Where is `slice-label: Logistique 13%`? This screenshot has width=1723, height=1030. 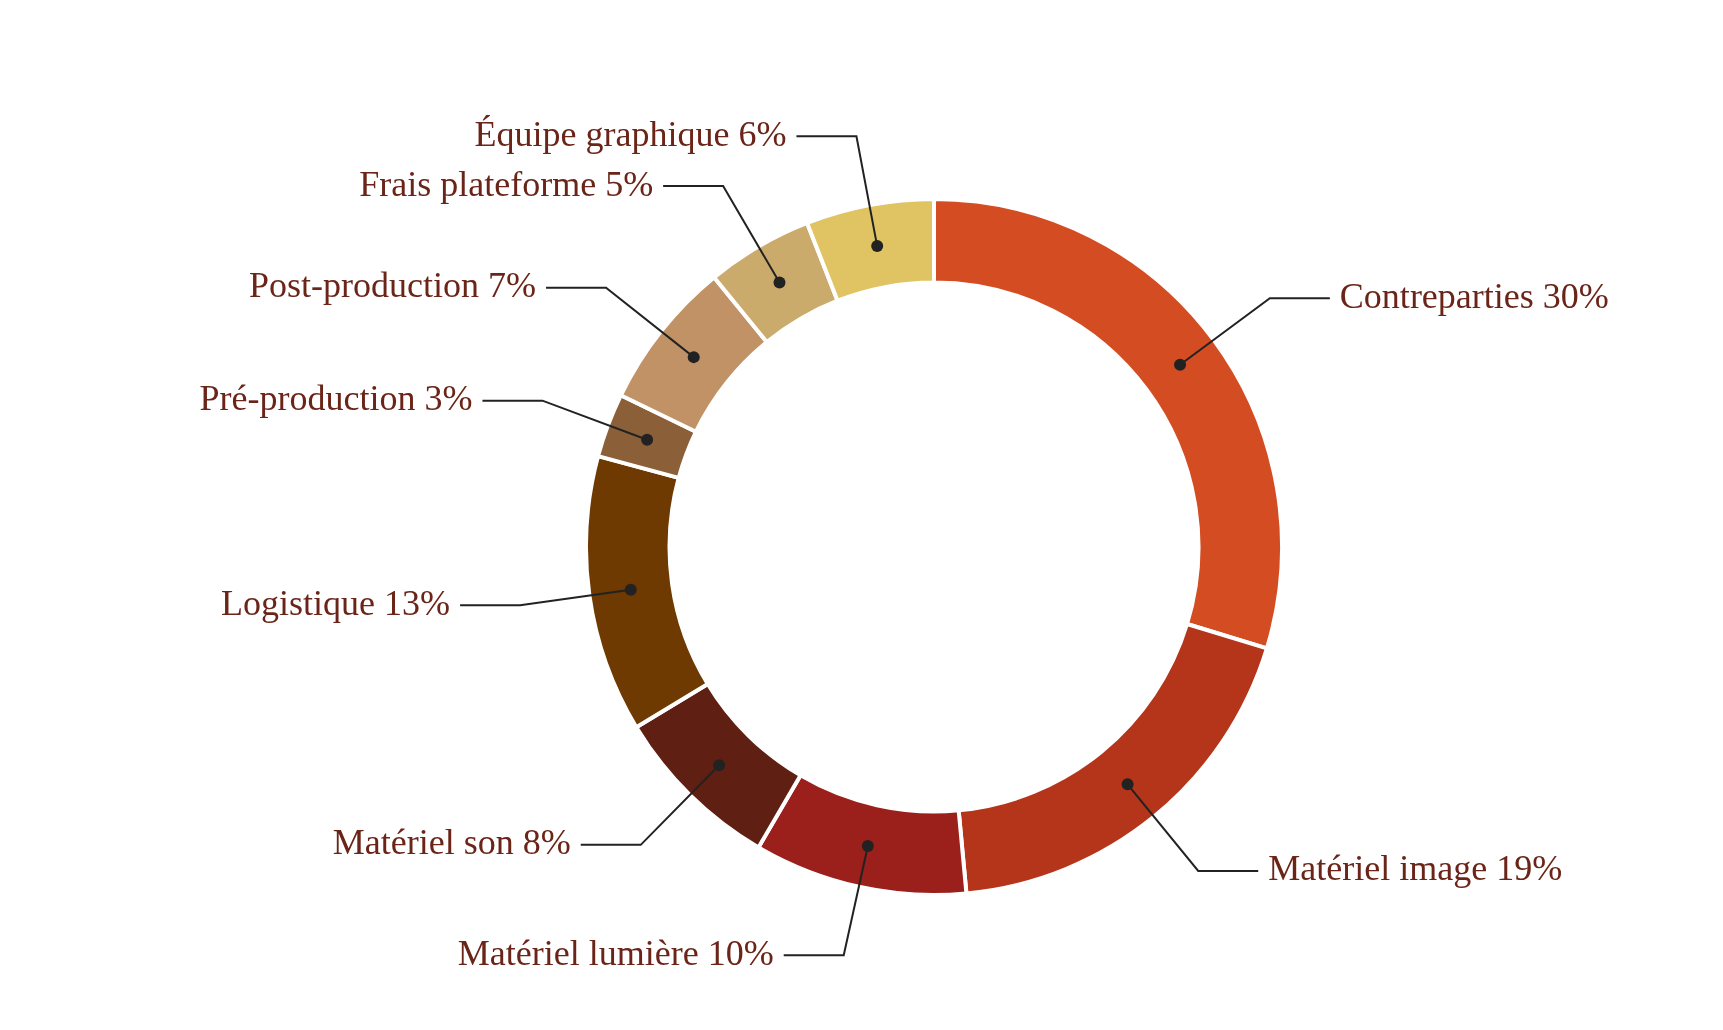
slice-label: Logistique 13% is located at coordinates (336, 602).